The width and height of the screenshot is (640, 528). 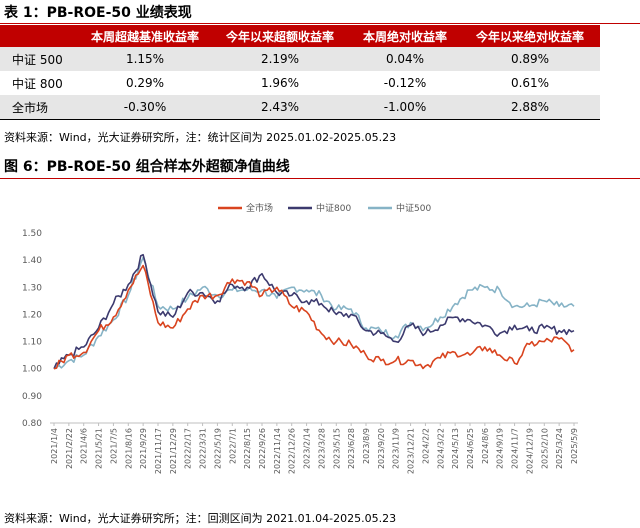 I want to click on x-tick-label: 2024/6/25, so click(x=470, y=448).